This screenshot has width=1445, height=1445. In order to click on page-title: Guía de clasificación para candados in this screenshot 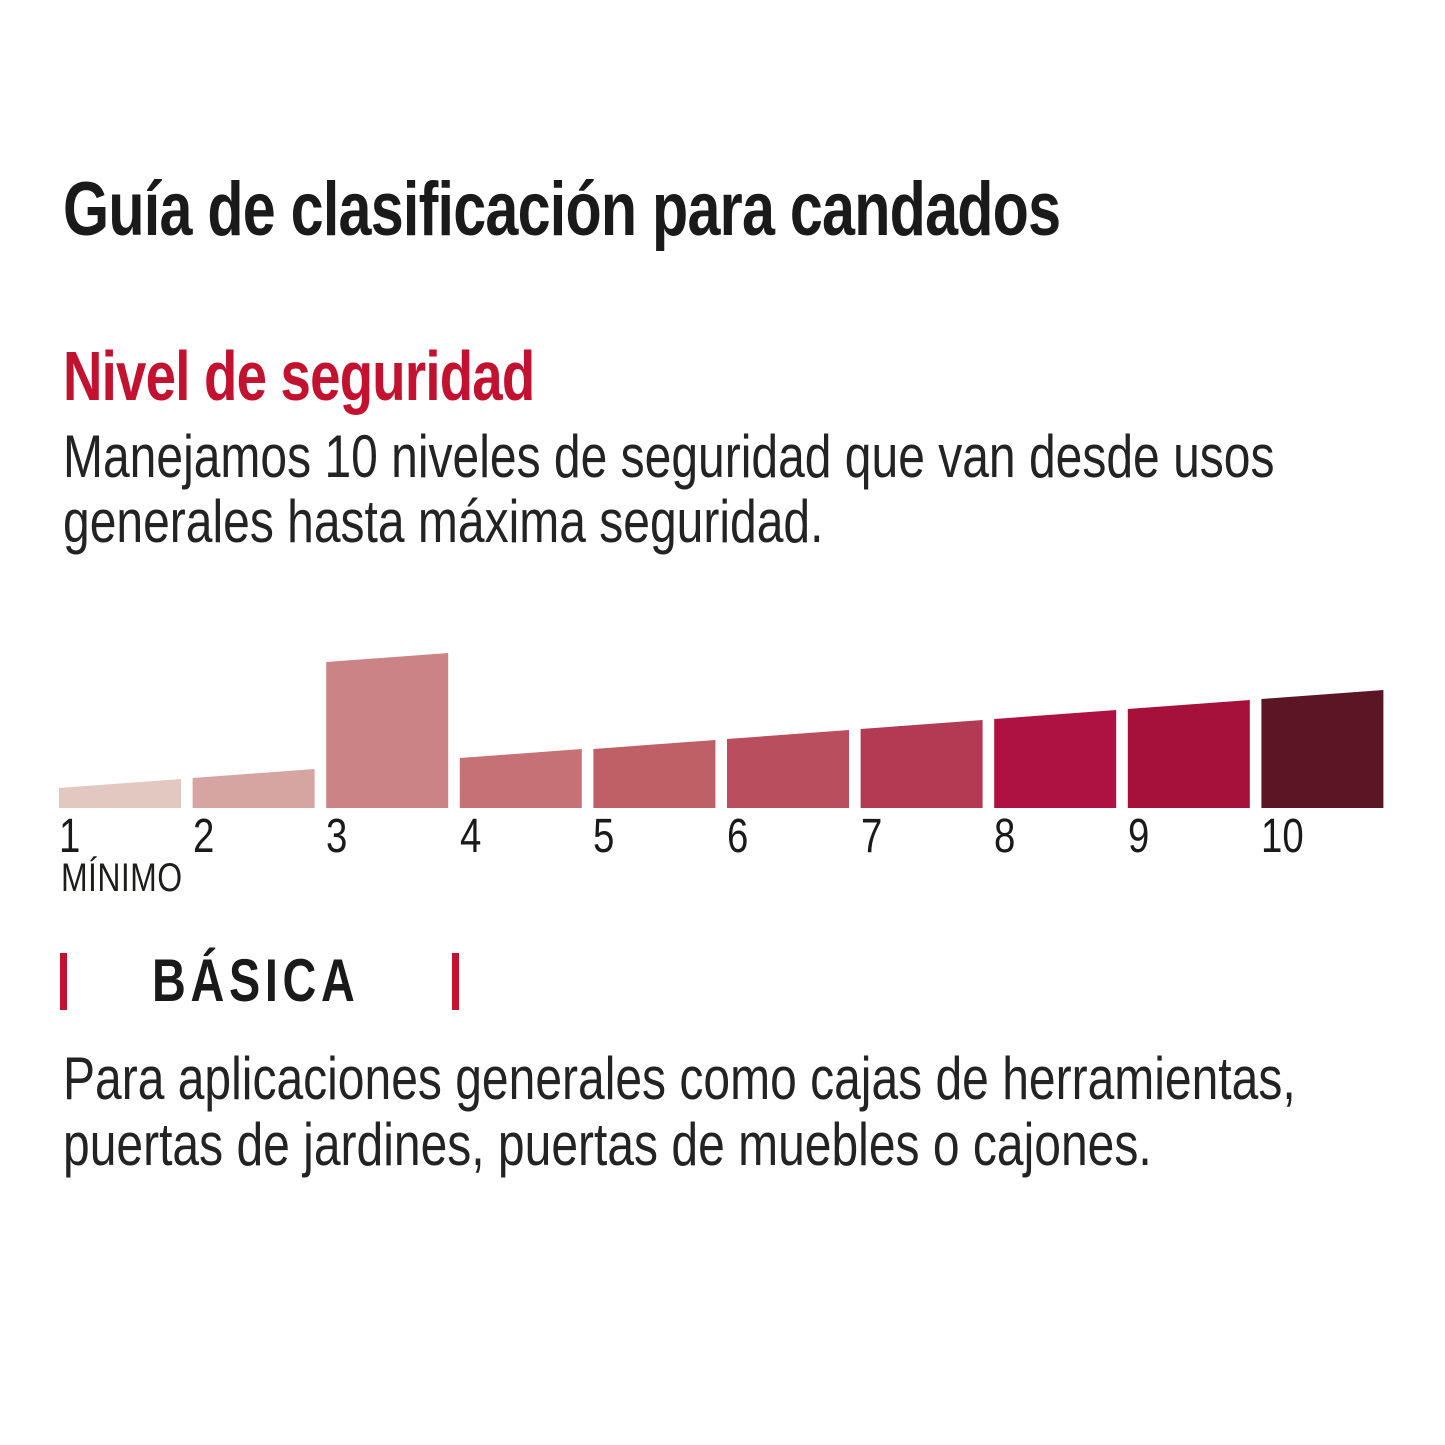, I will do `click(562, 209)`.